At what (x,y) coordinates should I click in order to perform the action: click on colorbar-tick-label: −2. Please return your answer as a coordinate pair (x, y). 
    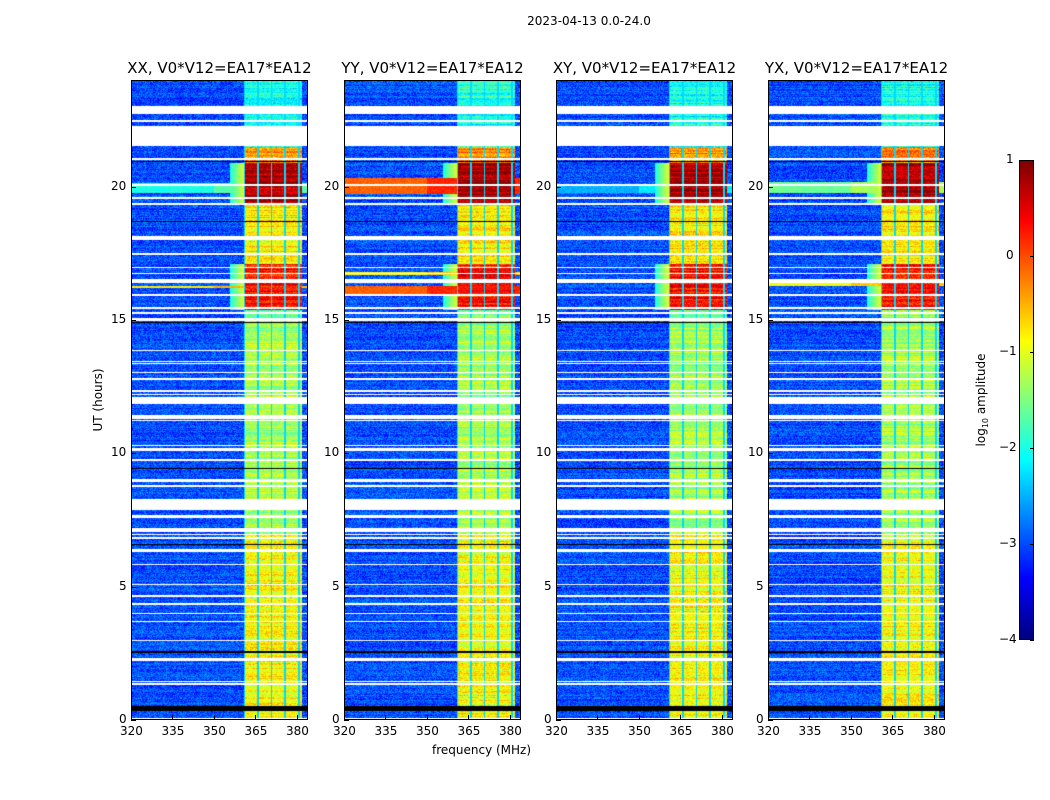
    Looking at the image, I should click on (1008, 447).